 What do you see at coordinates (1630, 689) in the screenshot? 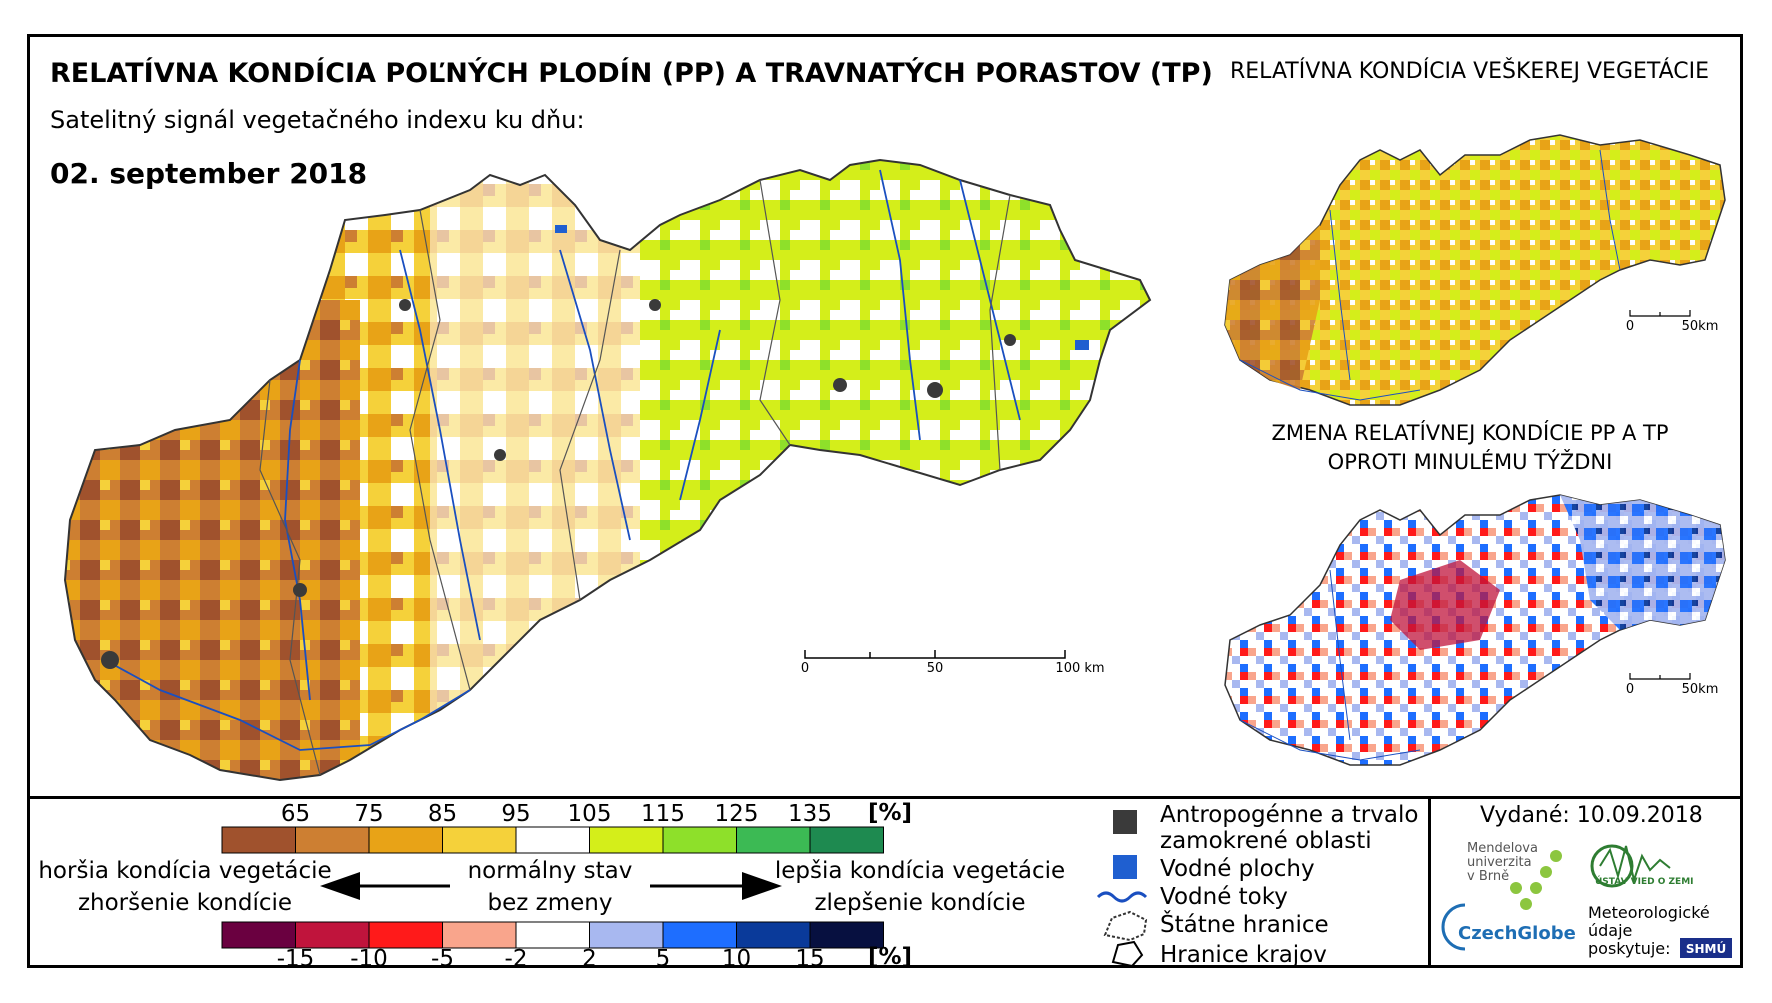
I see `small-scale-2-label-0: 0` at bounding box center [1630, 689].